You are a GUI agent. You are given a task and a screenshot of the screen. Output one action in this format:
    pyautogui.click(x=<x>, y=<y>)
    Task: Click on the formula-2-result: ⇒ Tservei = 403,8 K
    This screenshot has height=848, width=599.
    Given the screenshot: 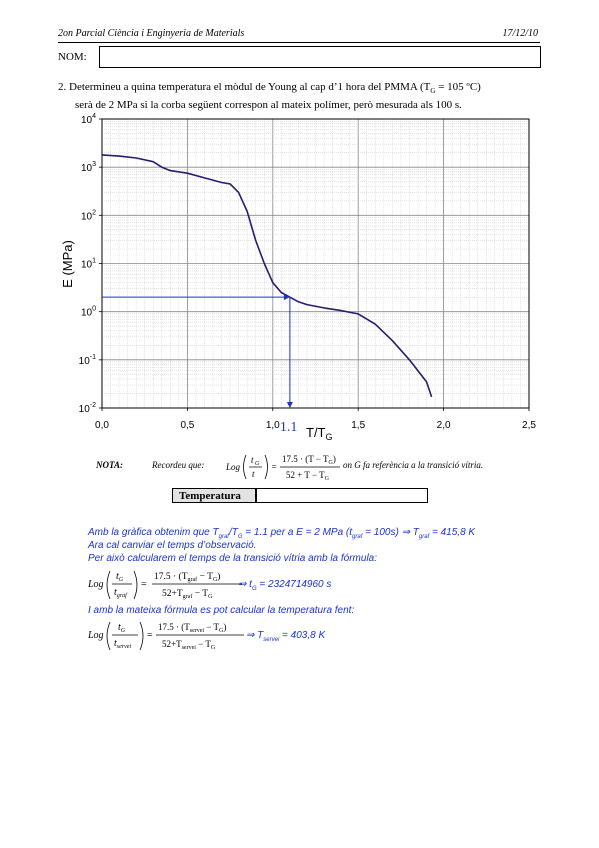 What is the action you would take?
    pyautogui.click(x=286, y=636)
    